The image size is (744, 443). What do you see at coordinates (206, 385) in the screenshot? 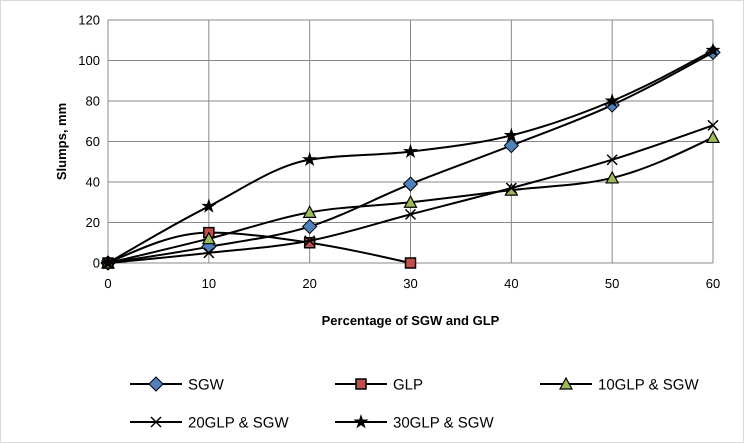
I see `legend-label: SGW` at bounding box center [206, 385].